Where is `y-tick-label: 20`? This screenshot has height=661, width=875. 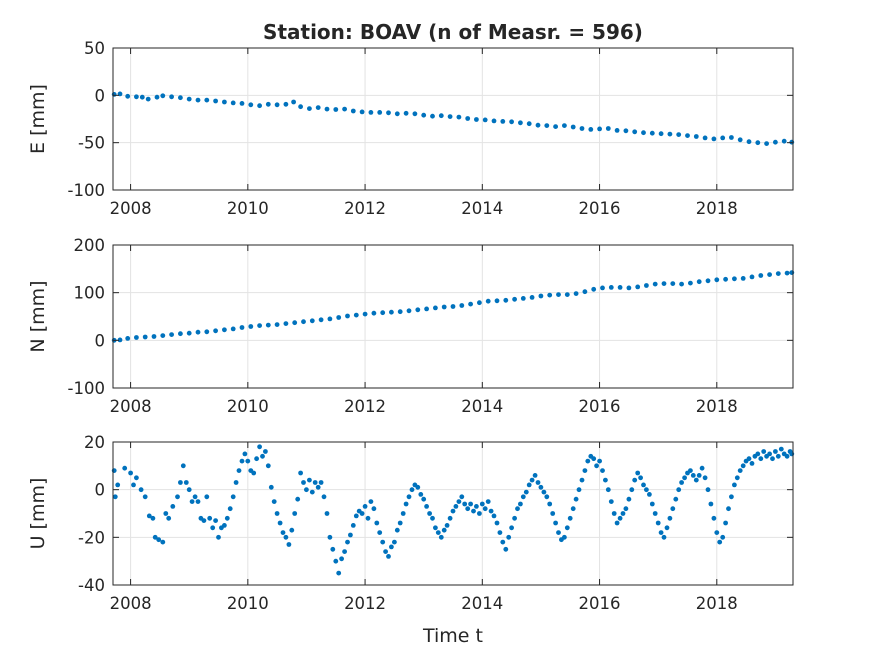
y-tick-label: 20 is located at coordinates (94, 442).